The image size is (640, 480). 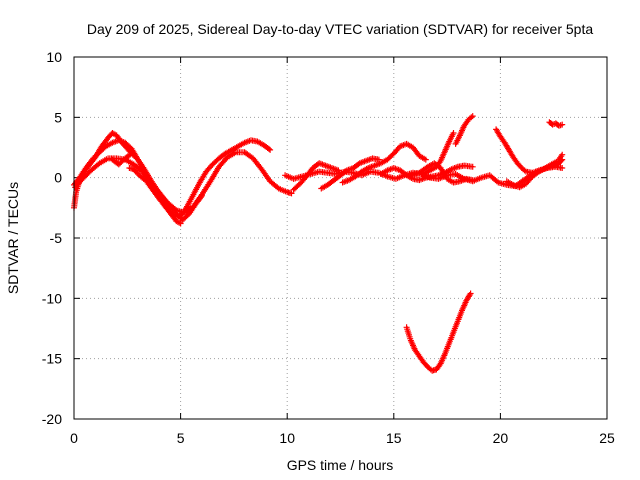 I want to click on y-tick-label: -5, so click(x=56, y=238).